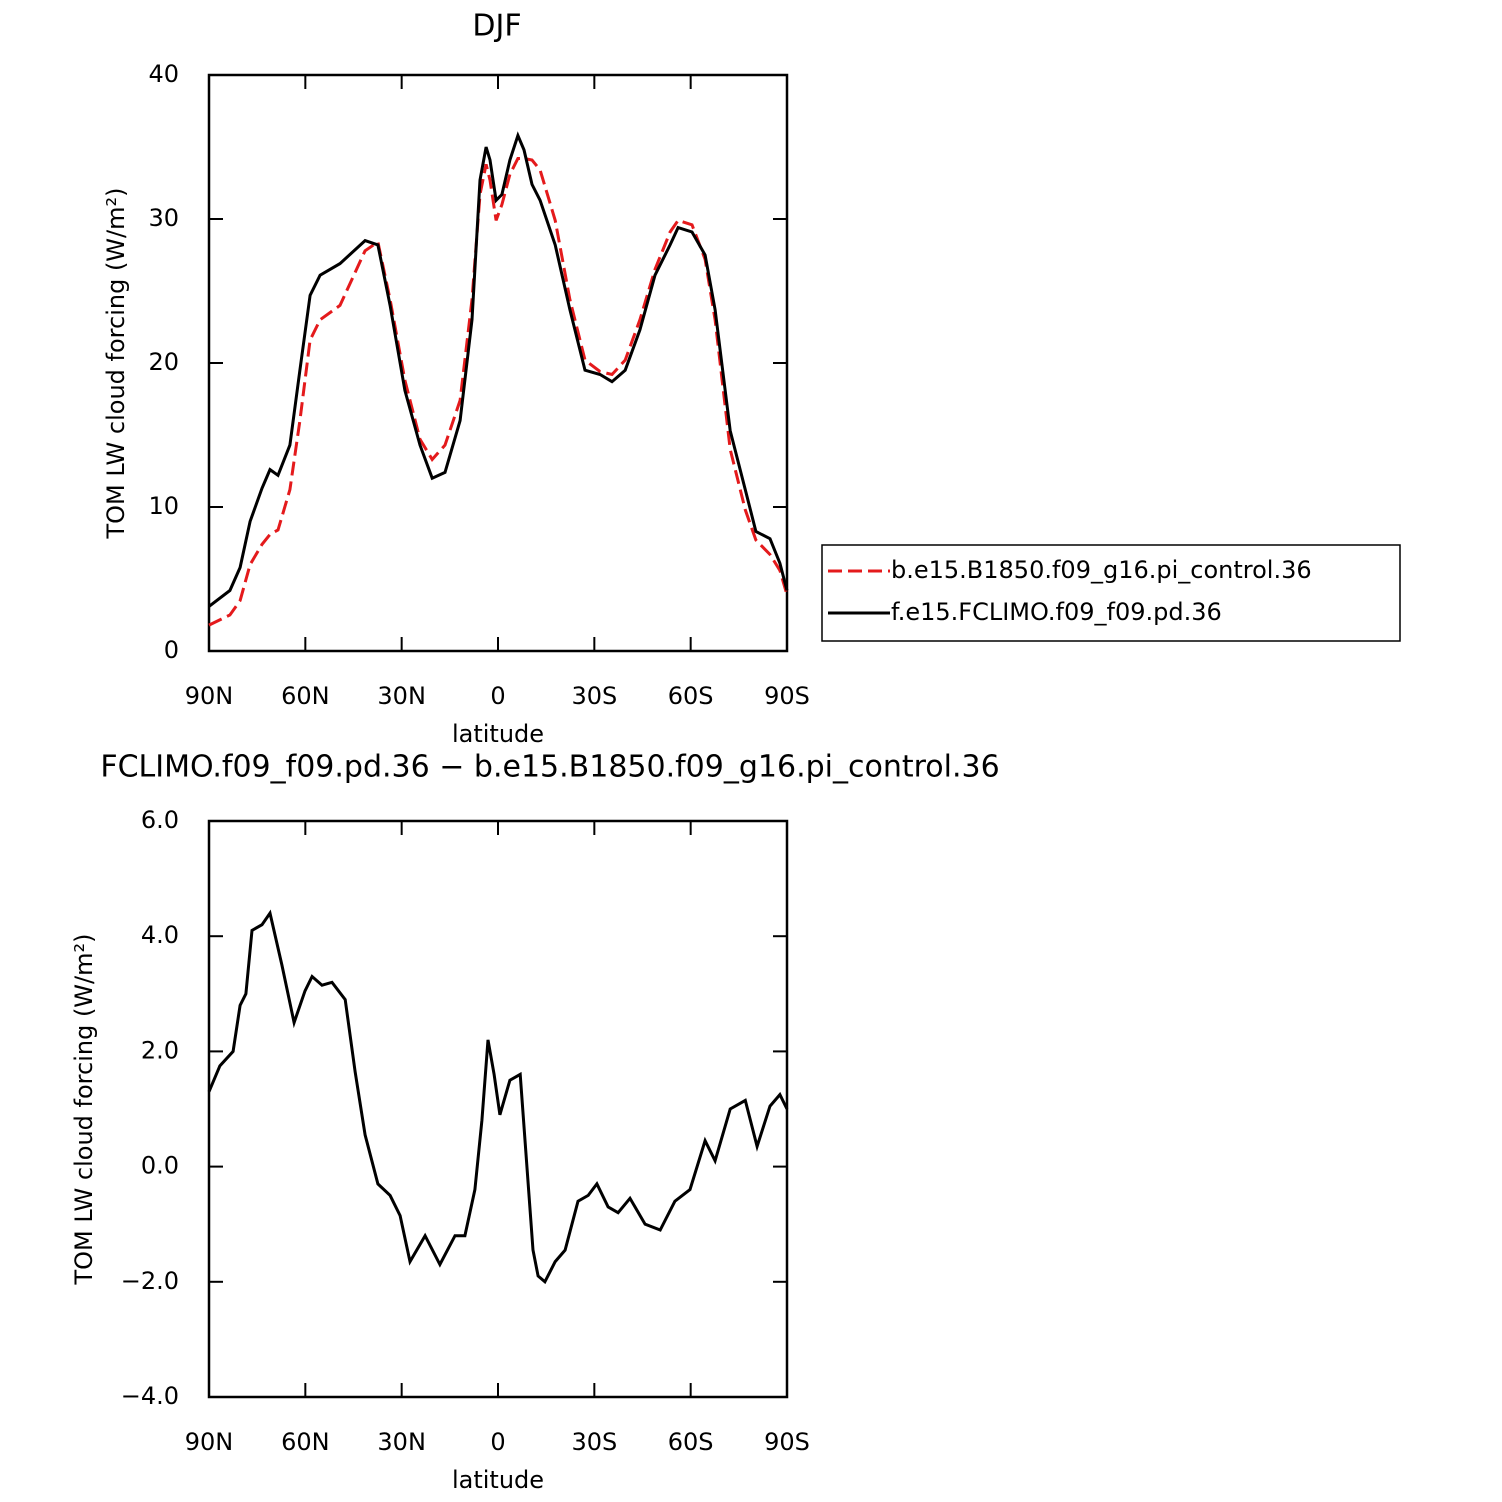 This screenshot has height=1502, width=1502. What do you see at coordinates (1111, 593) in the screenshot?
I see `legend-box` at bounding box center [1111, 593].